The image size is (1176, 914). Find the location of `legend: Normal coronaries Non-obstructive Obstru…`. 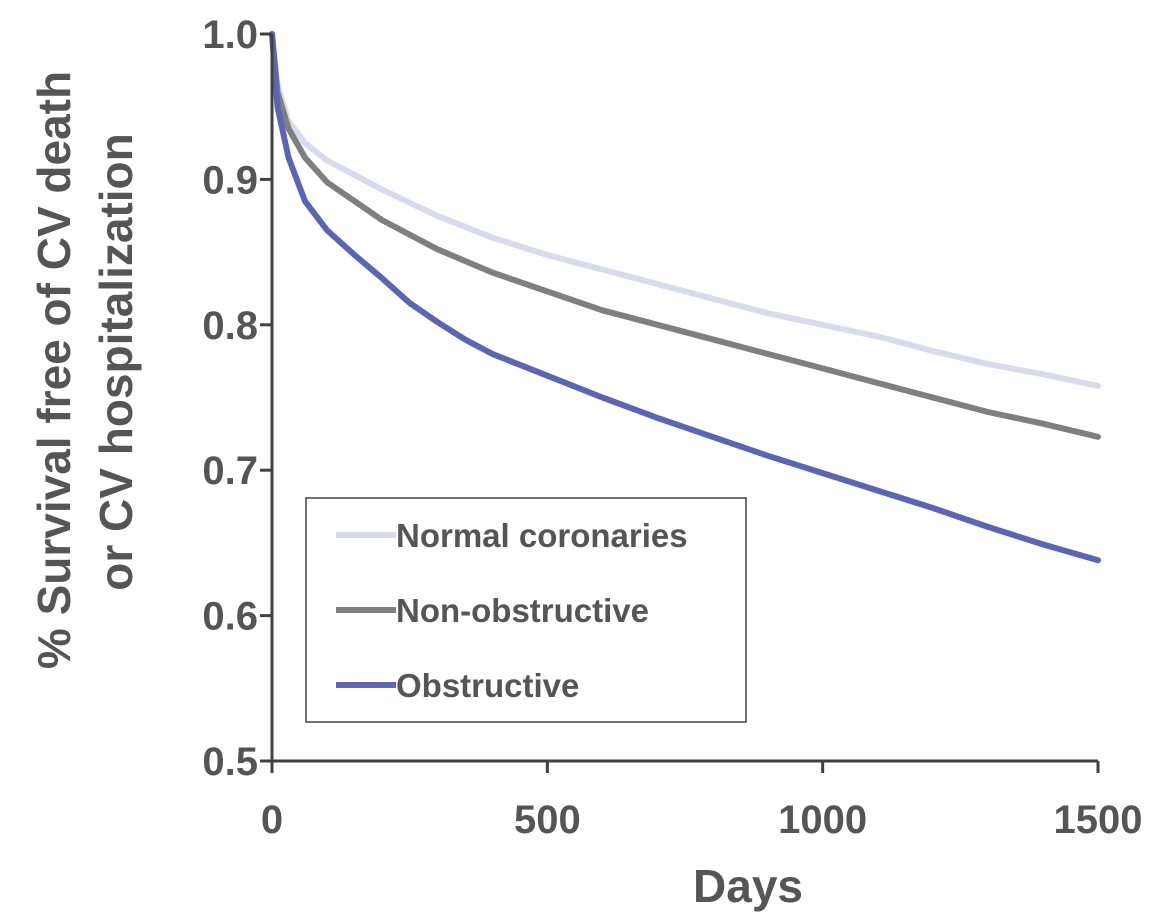

legend: Normal coronaries Non-obstructive Obstru… is located at coordinates (526, 610).